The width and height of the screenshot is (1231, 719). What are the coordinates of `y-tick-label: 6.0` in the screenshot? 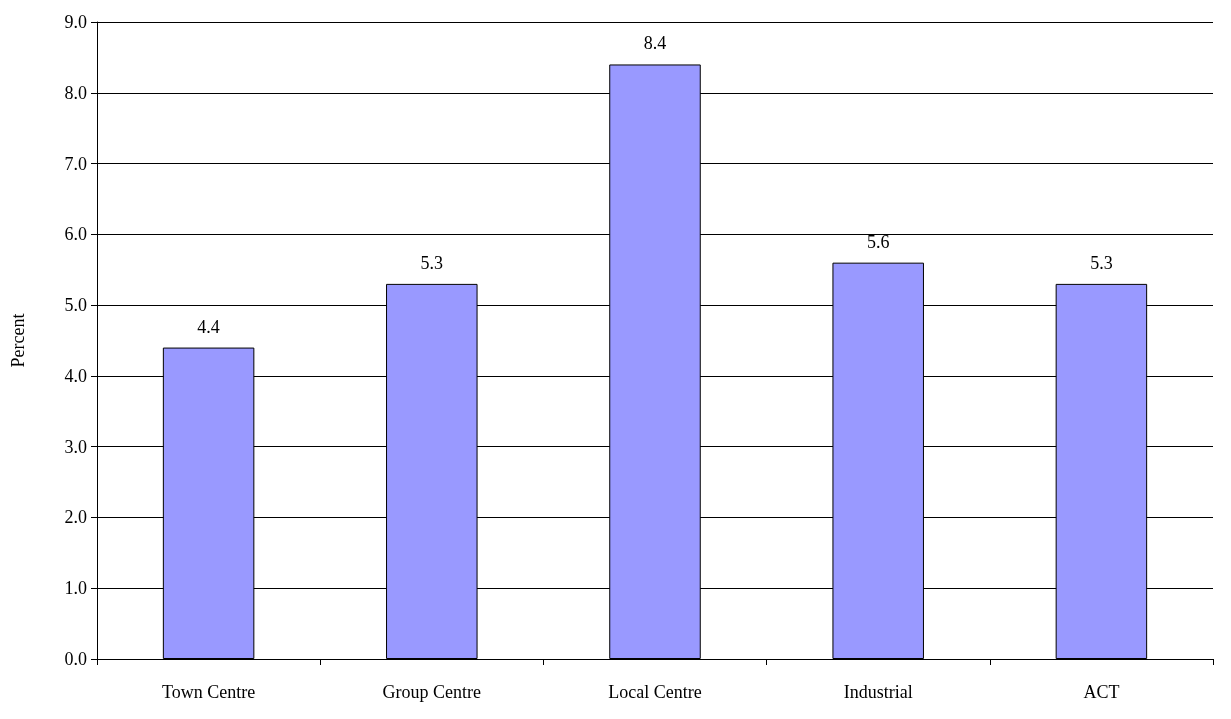 It's located at (75, 234).